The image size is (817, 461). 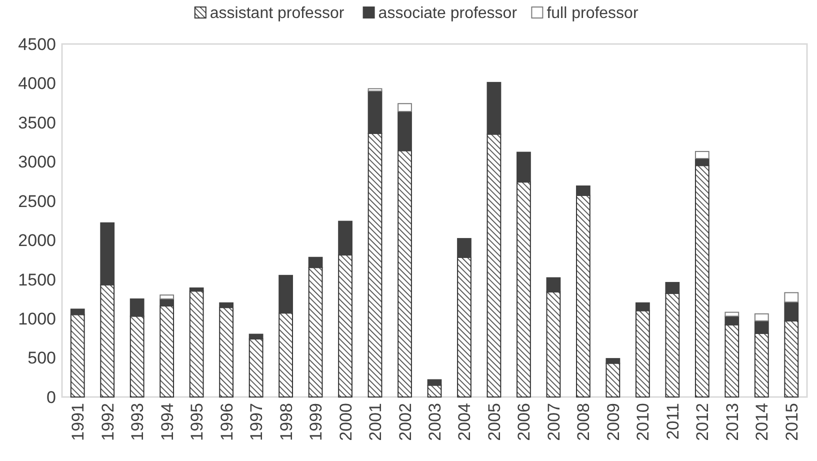 What do you see at coordinates (592, 13) in the screenshot?
I see `legend-label: full professor` at bounding box center [592, 13].